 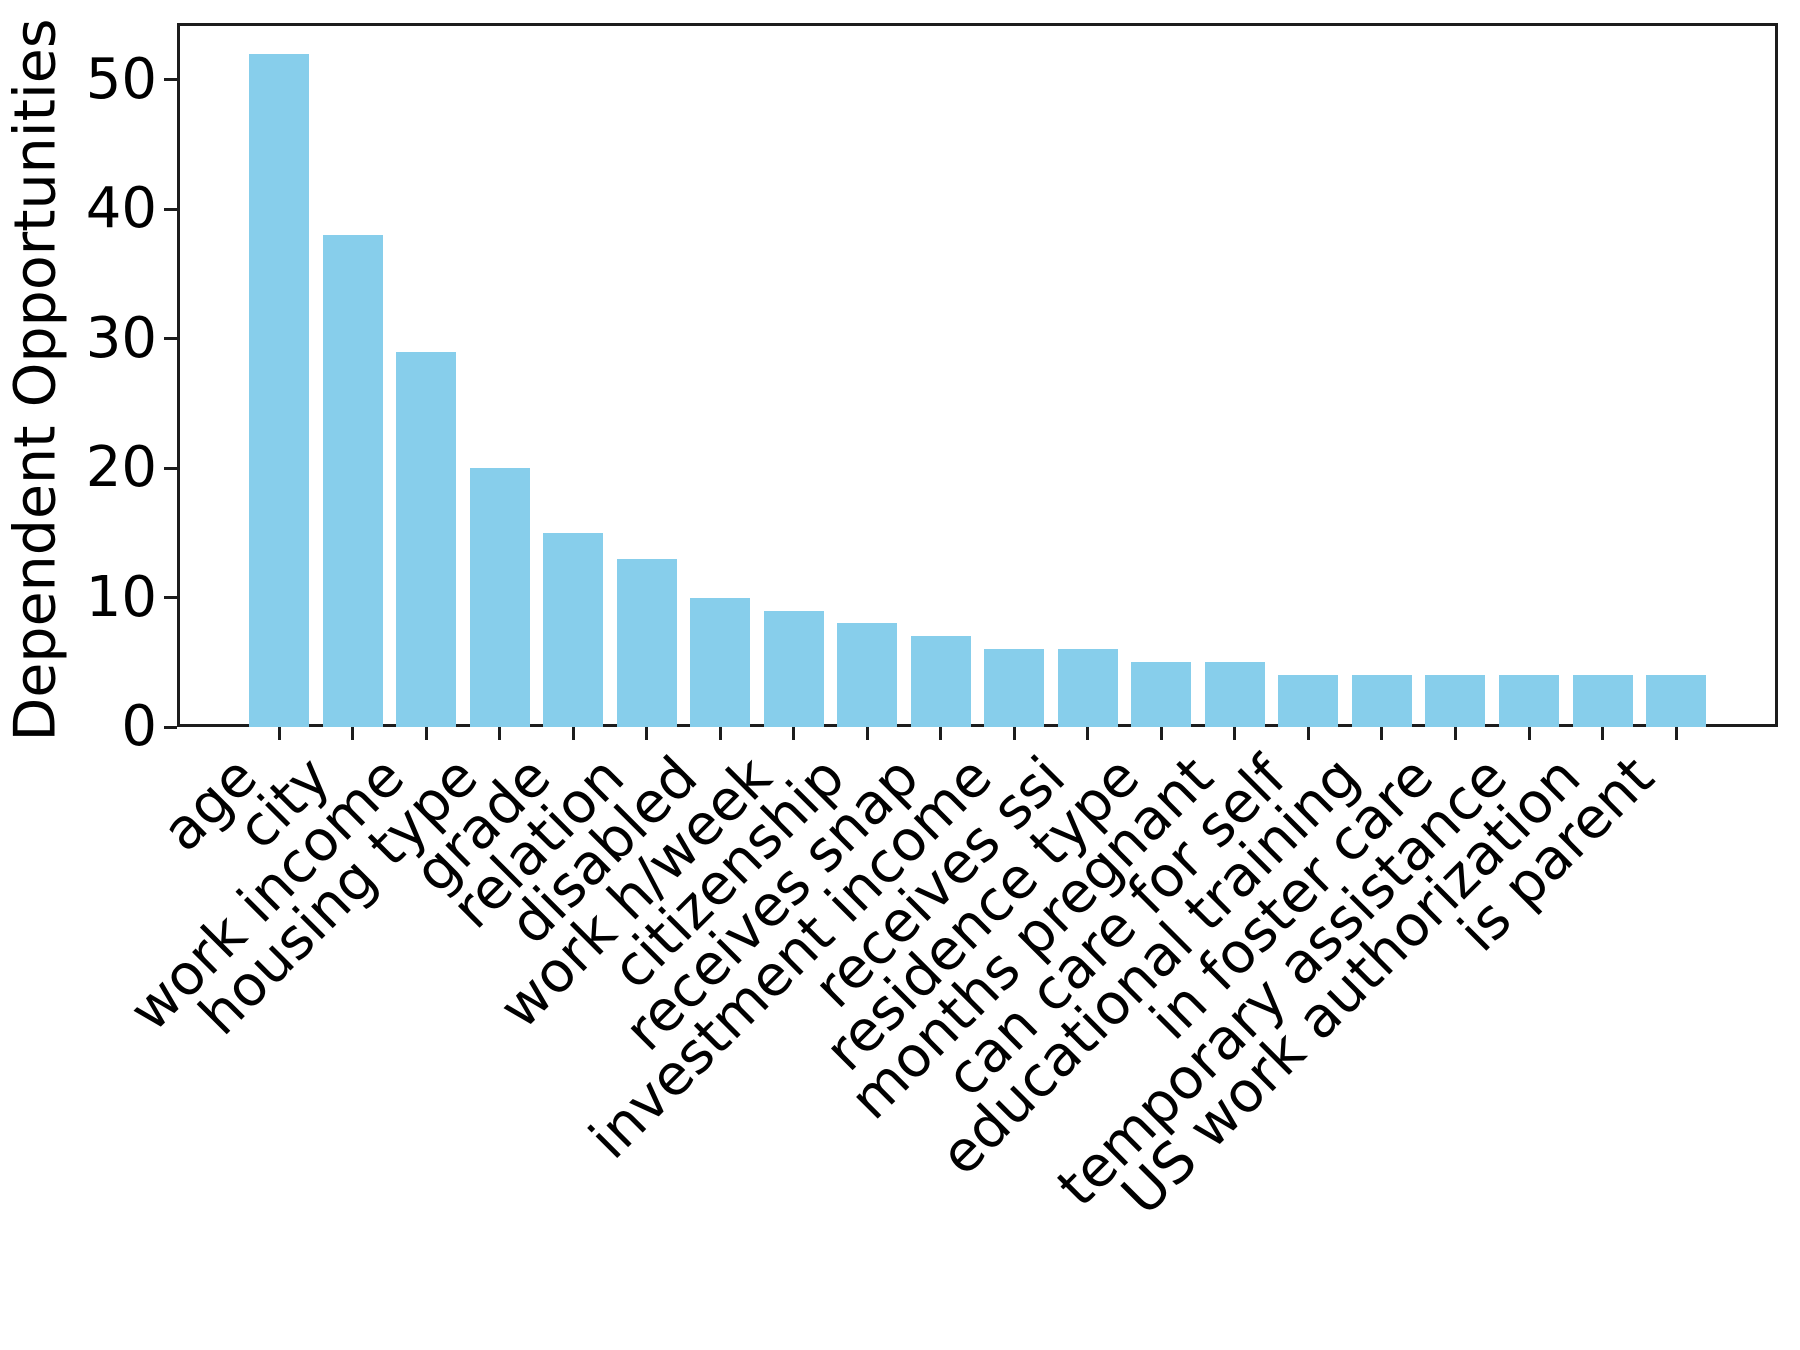 I want to click on bar-receives-snap, so click(x=940, y=681).